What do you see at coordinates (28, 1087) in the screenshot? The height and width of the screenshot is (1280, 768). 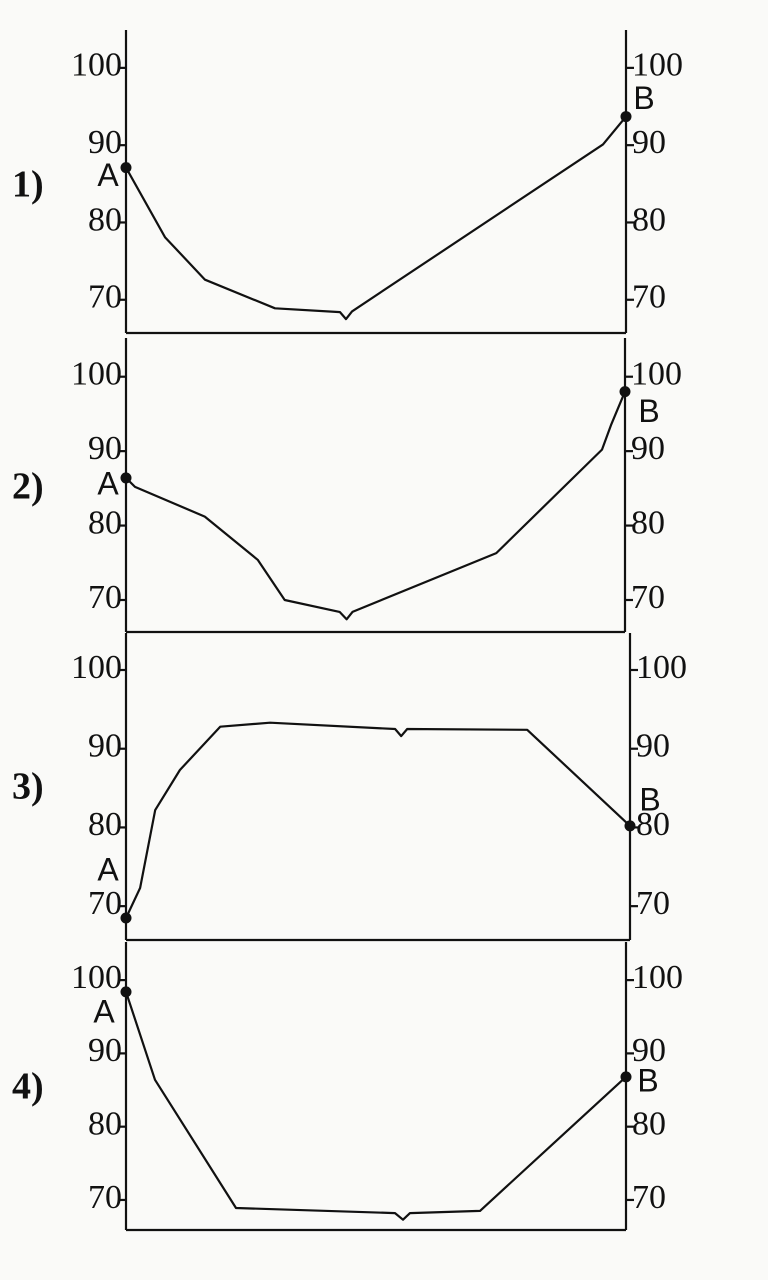 I see `panel-label: 4)` at bounding box center [28, 1087].